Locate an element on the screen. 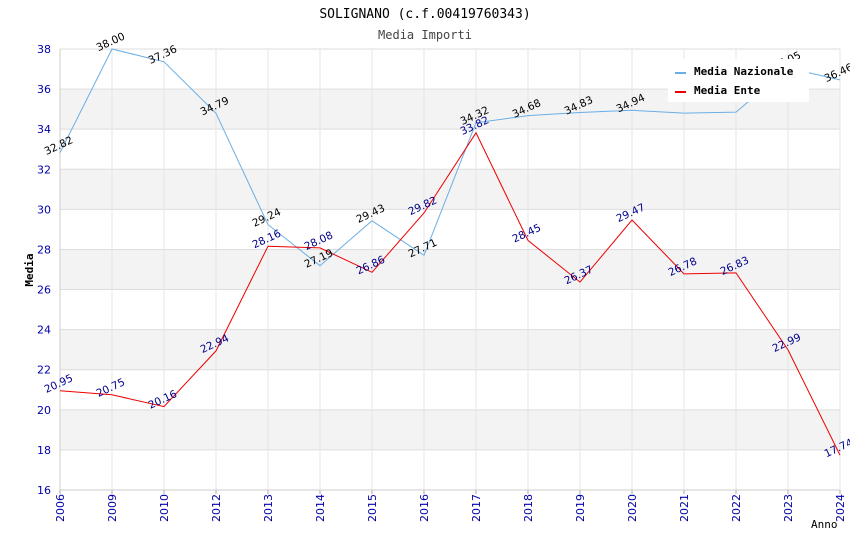 The height and width of the screenshot is (550, 850). x-tick-label: 2012 is located at coordinates (216, 508).